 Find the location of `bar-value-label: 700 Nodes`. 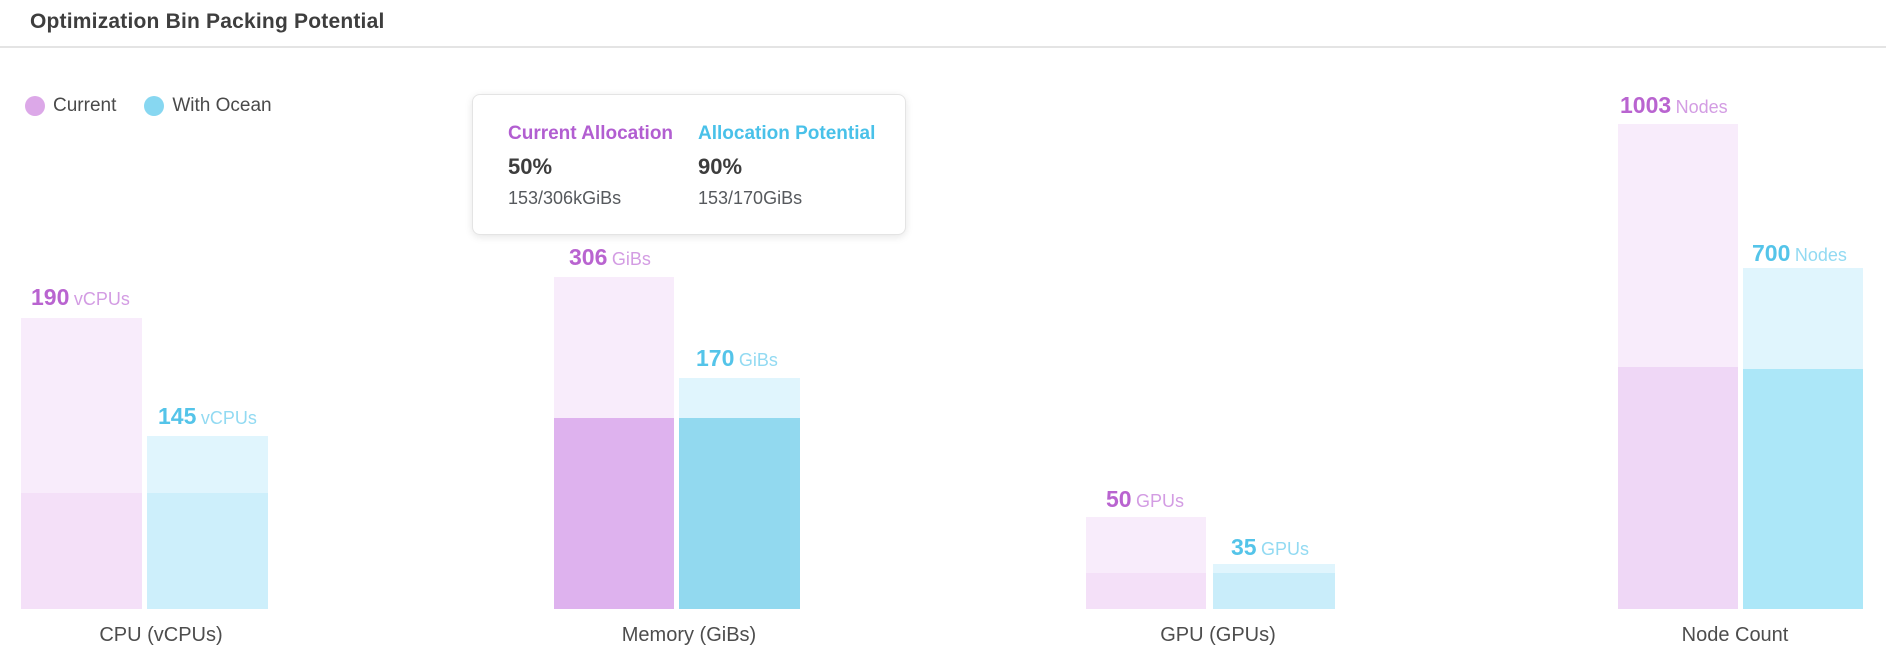

bar-value-label: 700 Nodes is located at coordinates (1799, 255).